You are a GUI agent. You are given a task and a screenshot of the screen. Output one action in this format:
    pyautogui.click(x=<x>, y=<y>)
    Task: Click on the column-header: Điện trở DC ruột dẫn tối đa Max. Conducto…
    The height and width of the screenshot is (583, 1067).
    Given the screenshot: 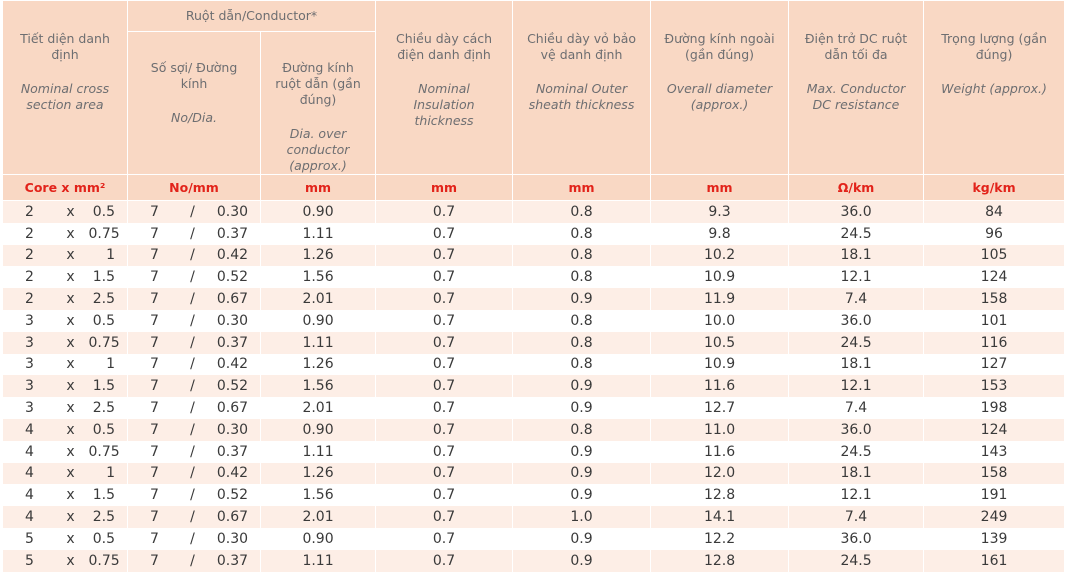 What is the action you would take?
    pyautogui.click(x=856, y=87)
    